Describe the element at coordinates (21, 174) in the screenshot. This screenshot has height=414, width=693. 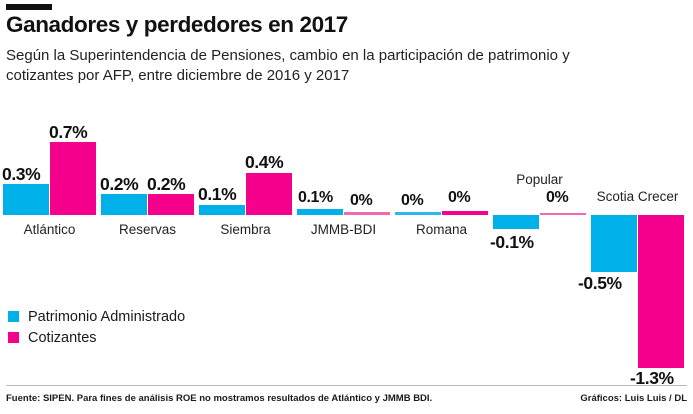
I see `value-label-atlantico-patrimonio: 0.3%` at that location.